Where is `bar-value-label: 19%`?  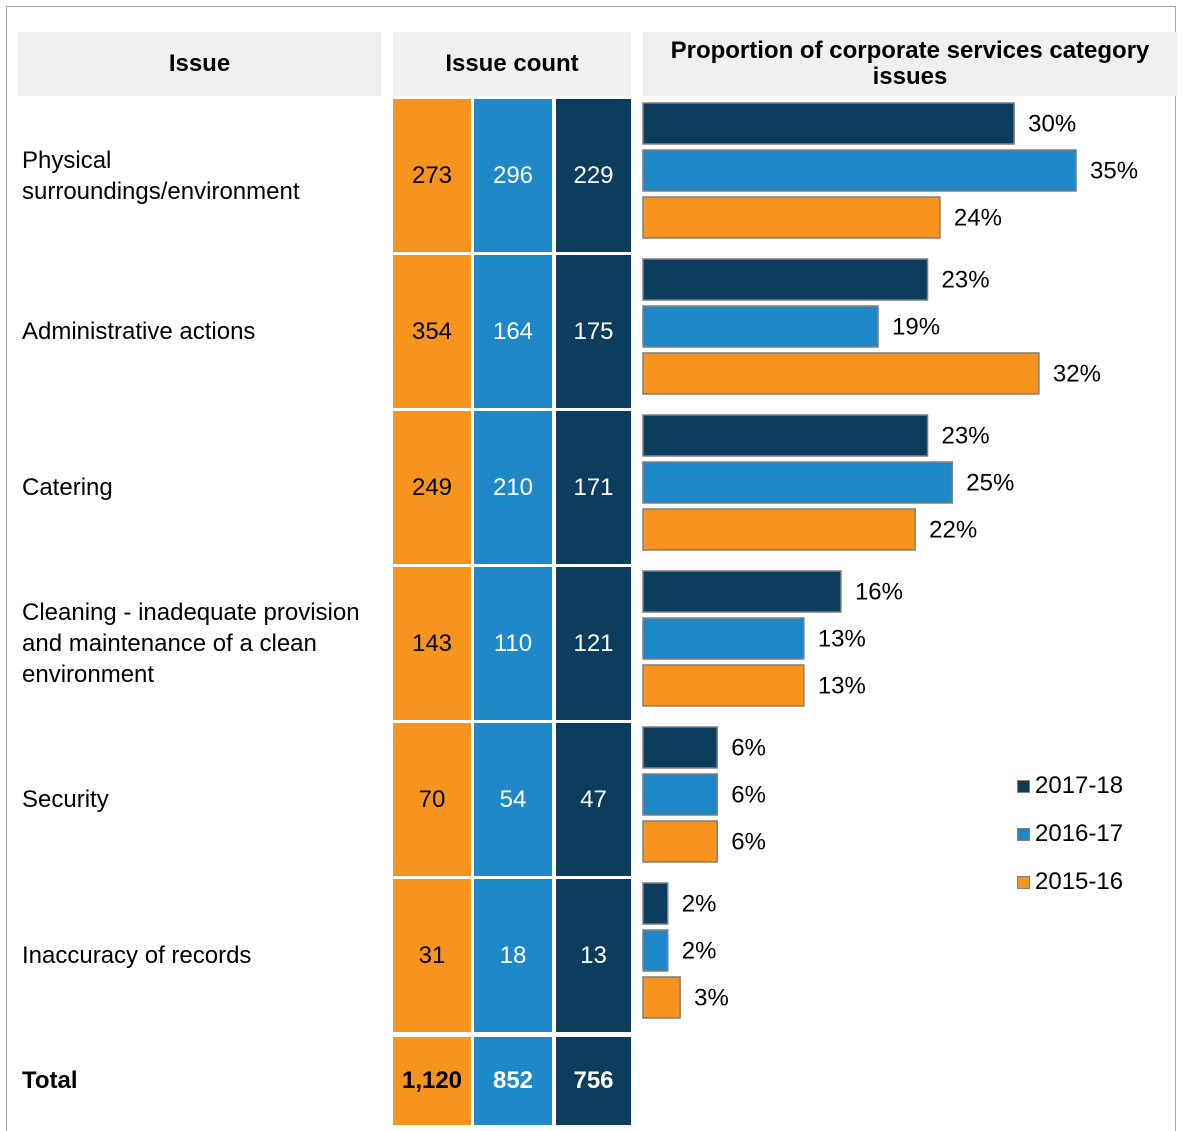 bar-value-label: 19% is located at coordinates (916, 327).